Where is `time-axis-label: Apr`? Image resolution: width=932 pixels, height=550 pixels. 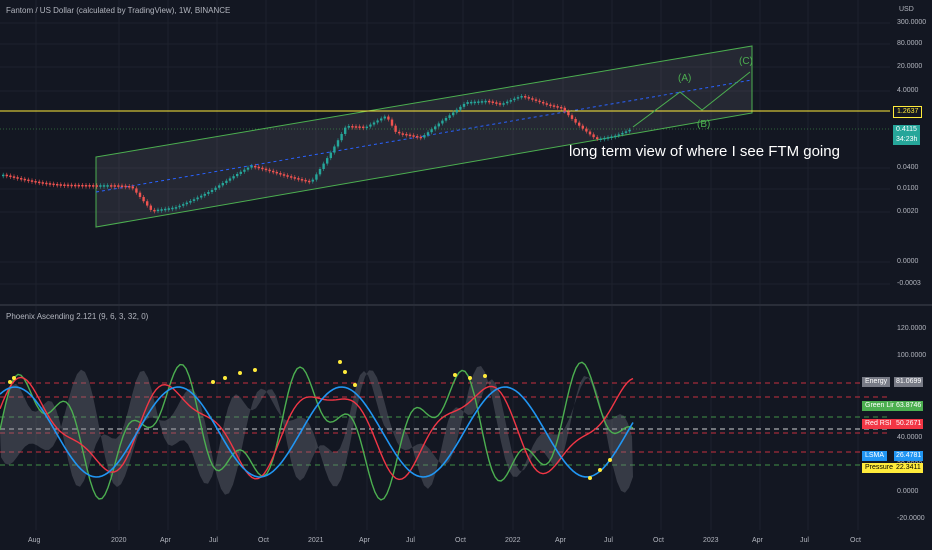 time-axis-label: Apr is located at coordinates (757, 540).